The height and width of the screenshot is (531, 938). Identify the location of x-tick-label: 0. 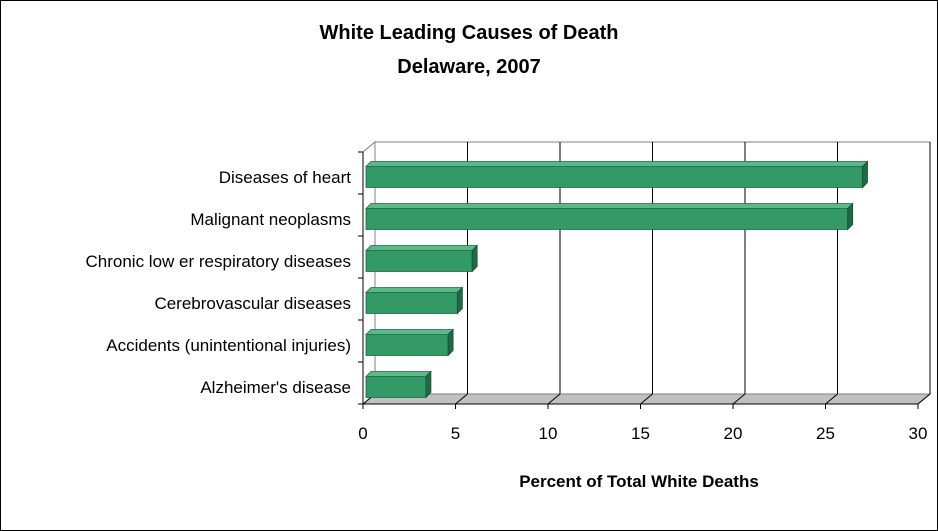
(362, 433).